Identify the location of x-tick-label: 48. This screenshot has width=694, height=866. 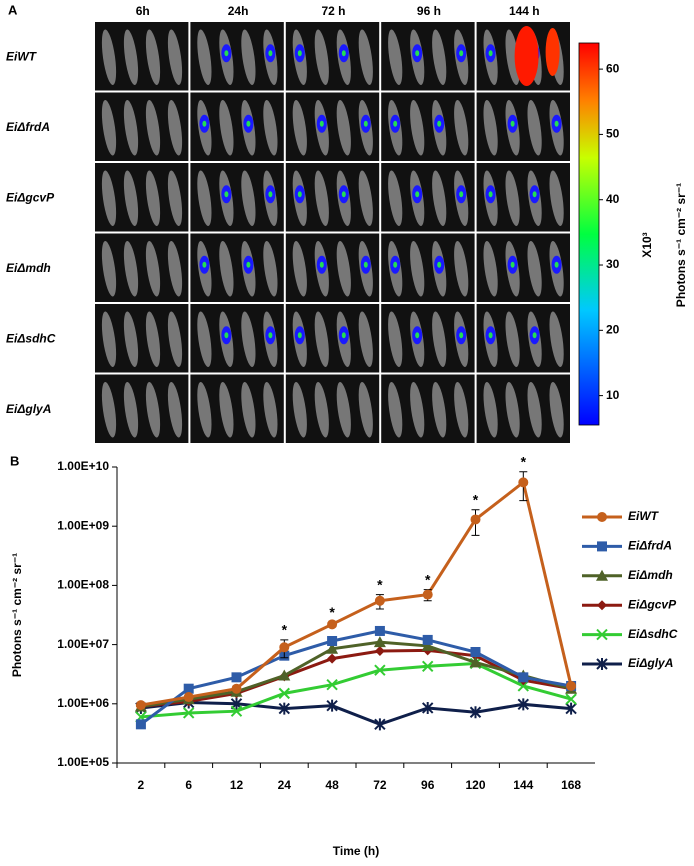
(332, 785).